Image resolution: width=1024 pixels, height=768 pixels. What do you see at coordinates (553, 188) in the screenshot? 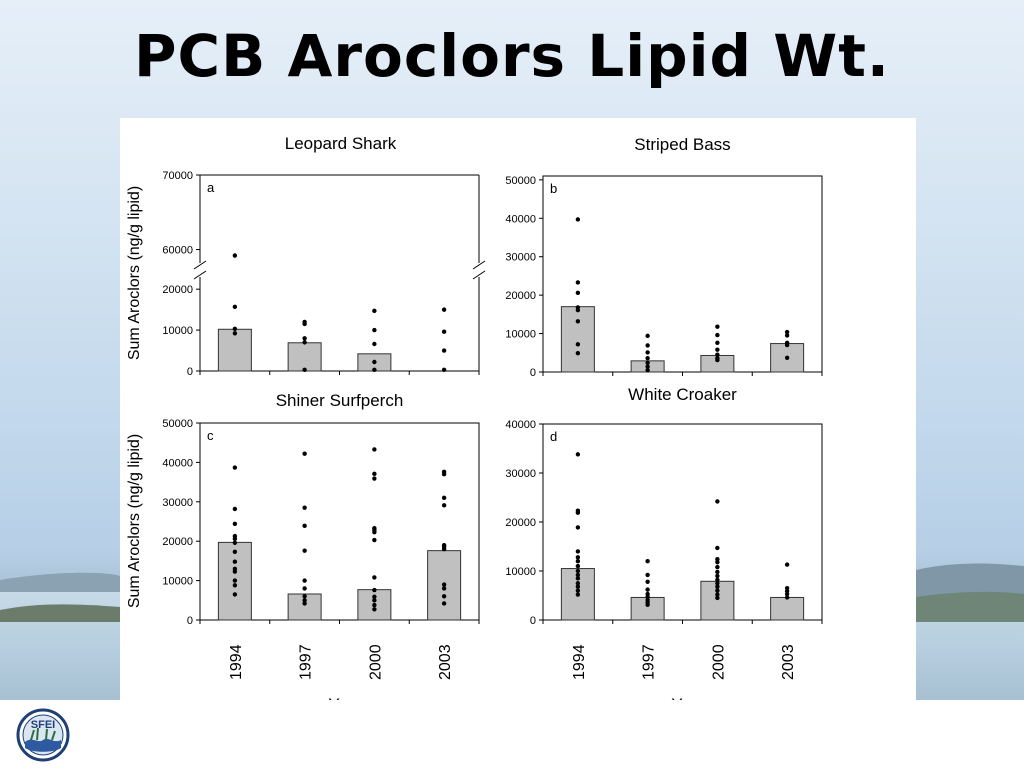
I see `panel-label: b` at bounding box center [553, 188].